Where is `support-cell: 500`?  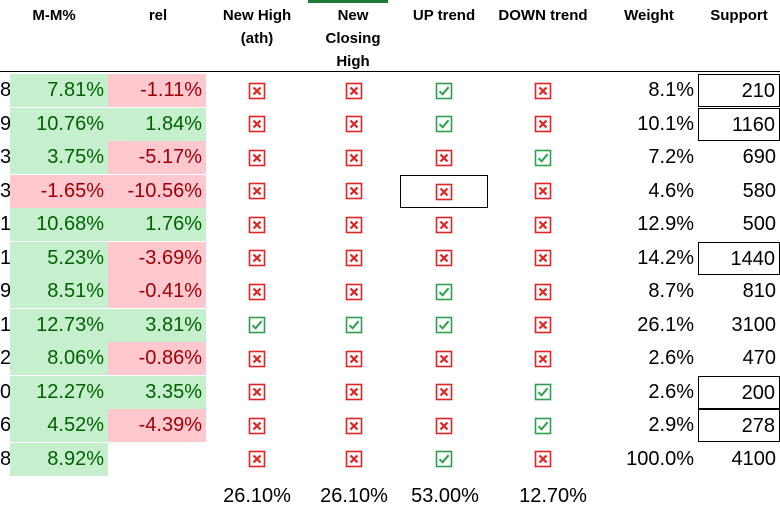
support-cell: 500 is located at coordinates (759, 224).